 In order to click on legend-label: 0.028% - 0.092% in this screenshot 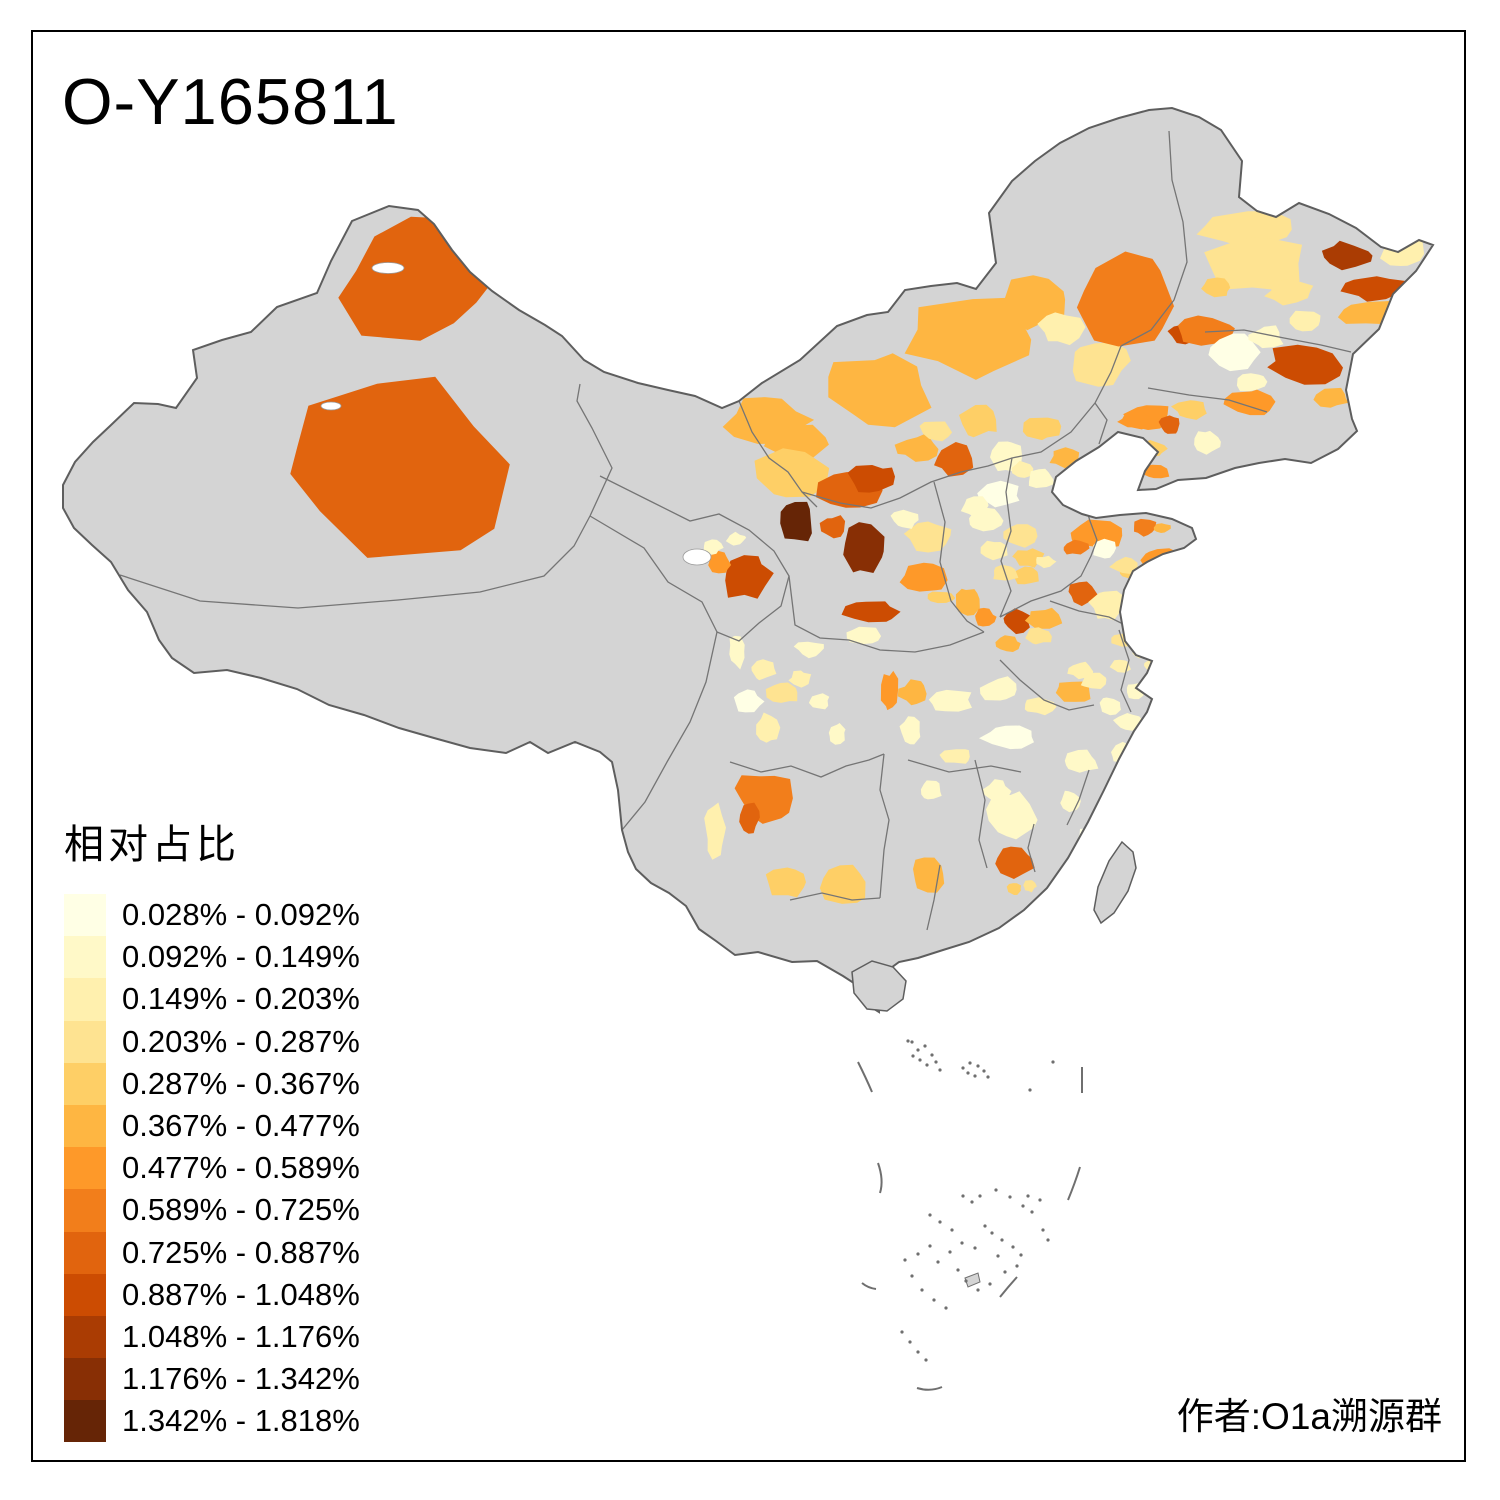, I will do `click(241, 915)`.